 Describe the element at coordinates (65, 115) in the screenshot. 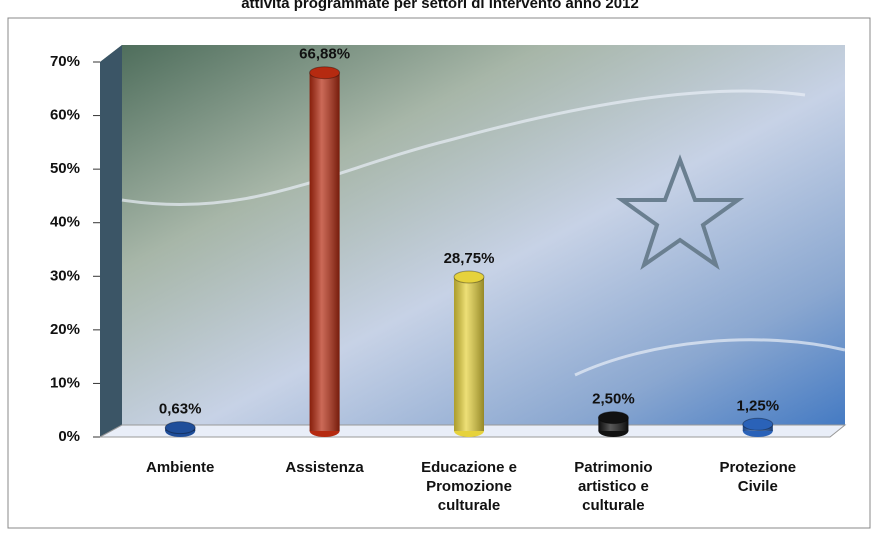

I see `y-tick-label: 60%` at that location.